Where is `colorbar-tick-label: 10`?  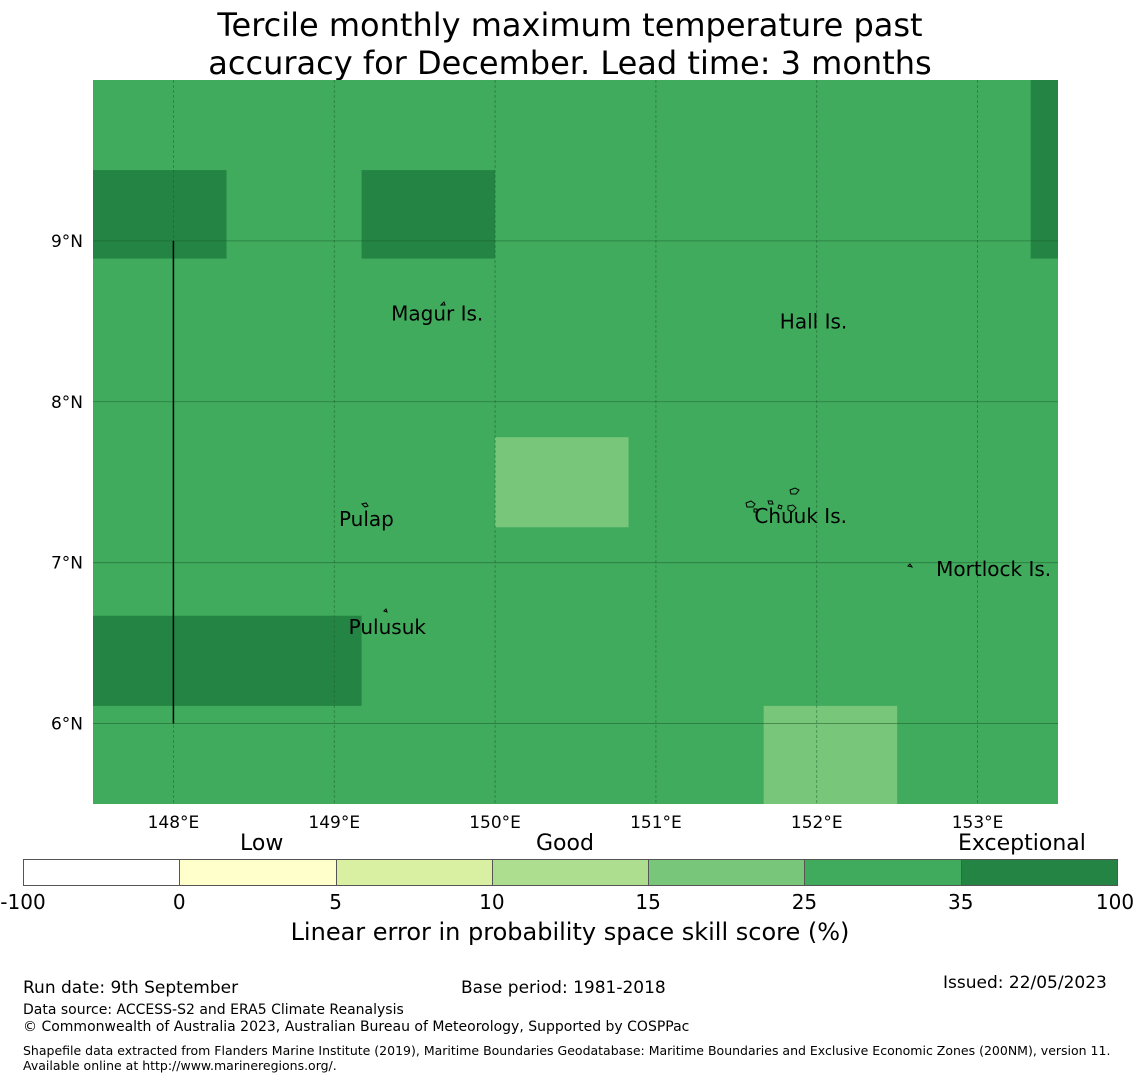 colorbar-tick-label: 10 is located at coordinates (492, 902).